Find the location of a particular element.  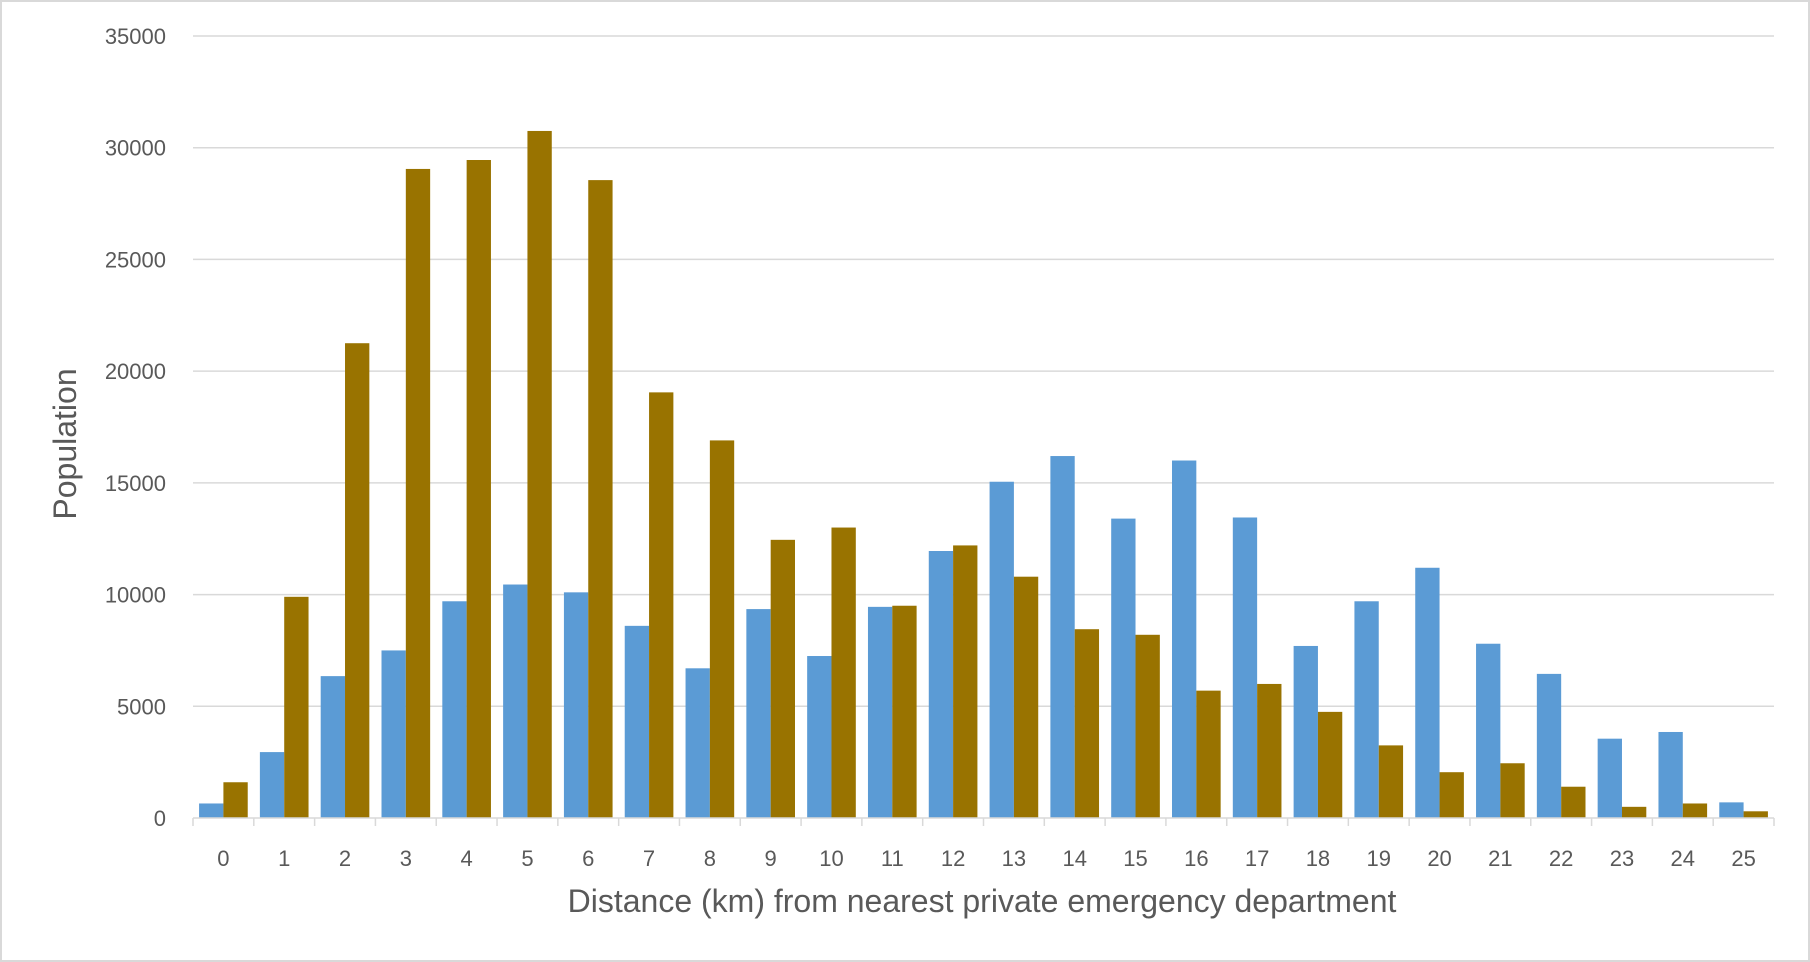

y-tick-label: 15000 is located at coordinates (135, 483).